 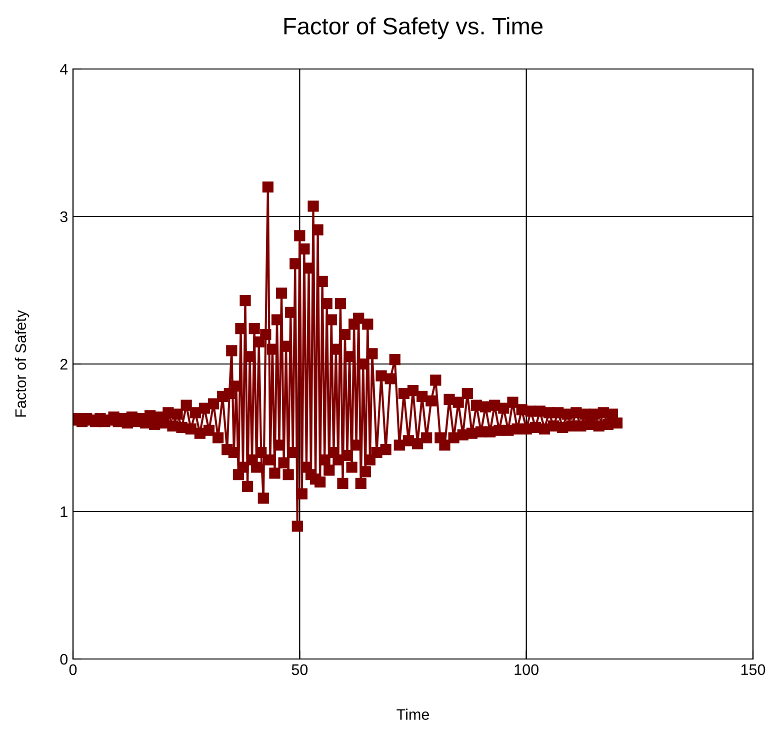 I want to click on x-tick-label: 50, so click(x=300, y=670).